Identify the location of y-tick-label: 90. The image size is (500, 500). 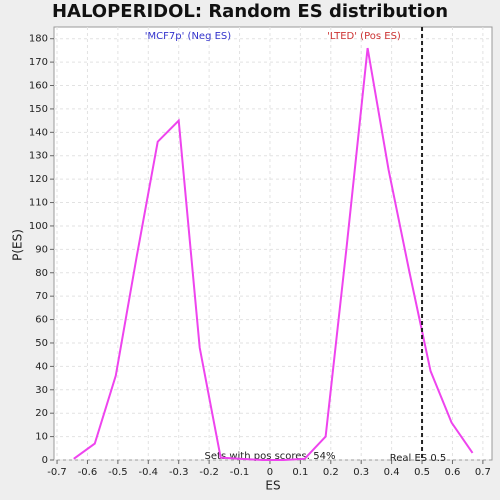
(41, 249).